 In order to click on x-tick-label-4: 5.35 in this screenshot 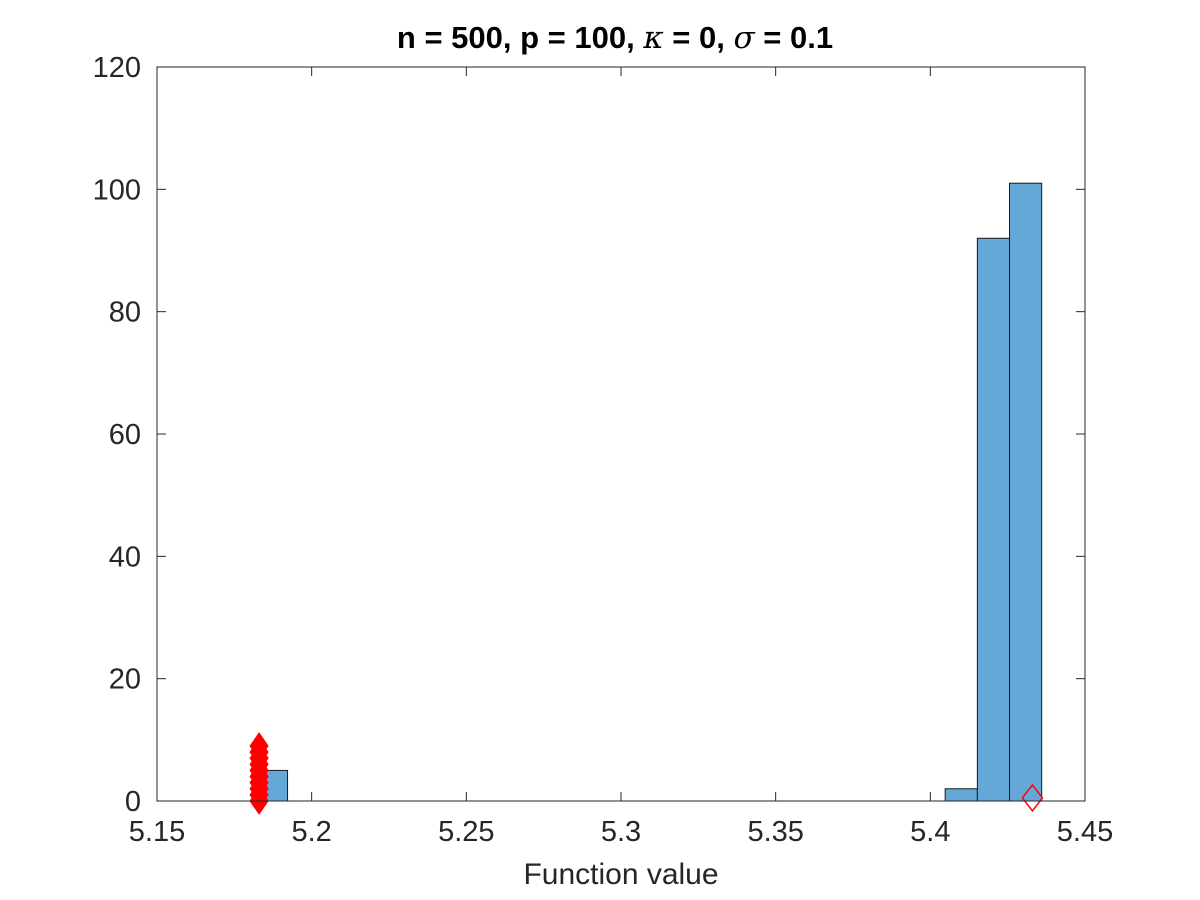, I will do `click(775, 832)`.